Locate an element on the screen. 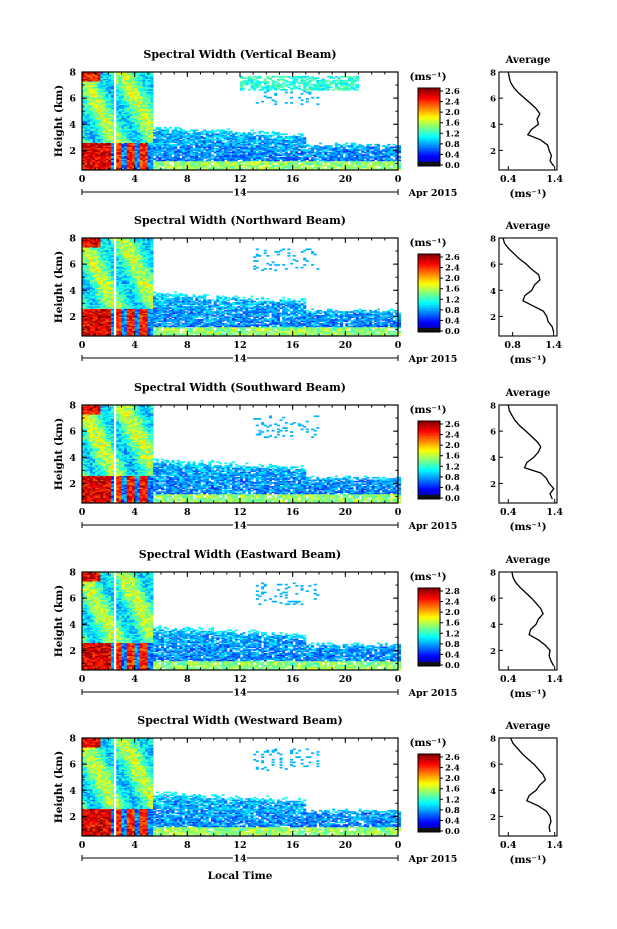 The height and width of the screenshot is (929, 617). colorbar-step is located at coordinates (429, 95).